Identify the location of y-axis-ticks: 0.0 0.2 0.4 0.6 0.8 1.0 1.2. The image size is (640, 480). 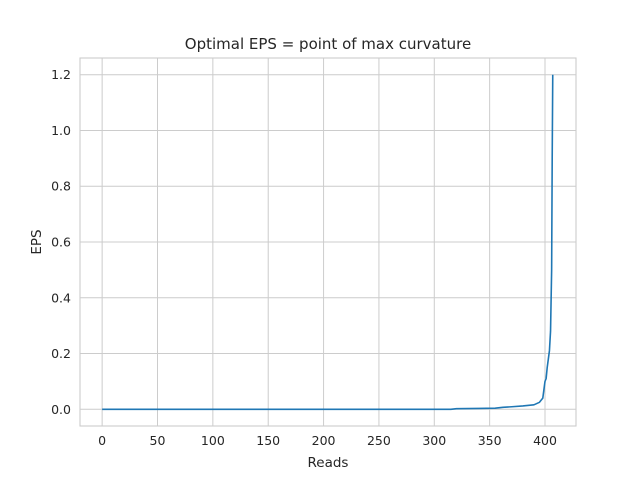
(61, 242).